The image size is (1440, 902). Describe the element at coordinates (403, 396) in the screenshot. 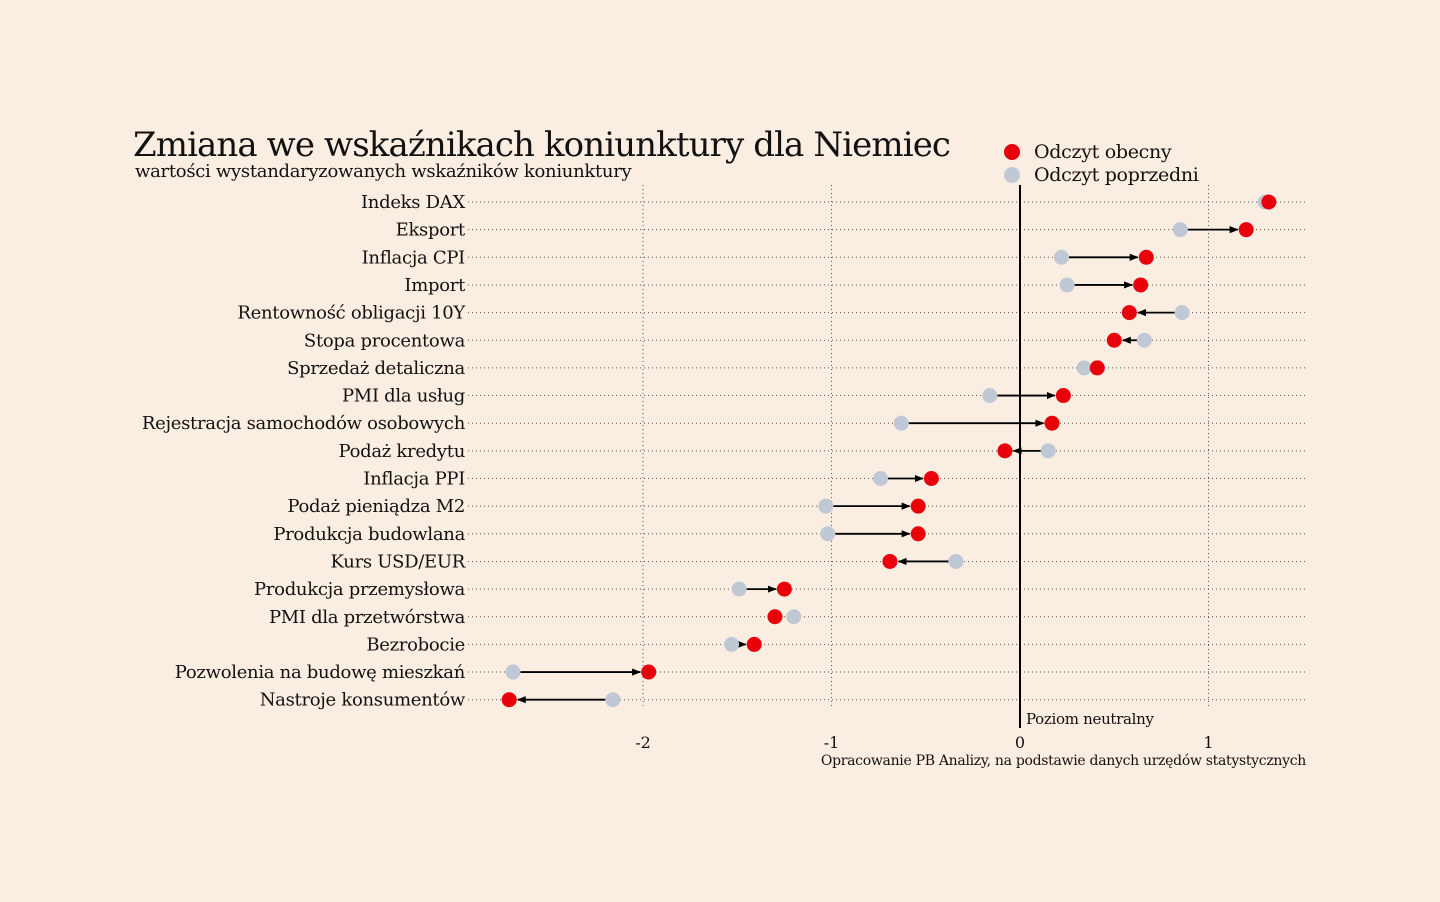

I see `category-label: PMI dla usług` at that location.